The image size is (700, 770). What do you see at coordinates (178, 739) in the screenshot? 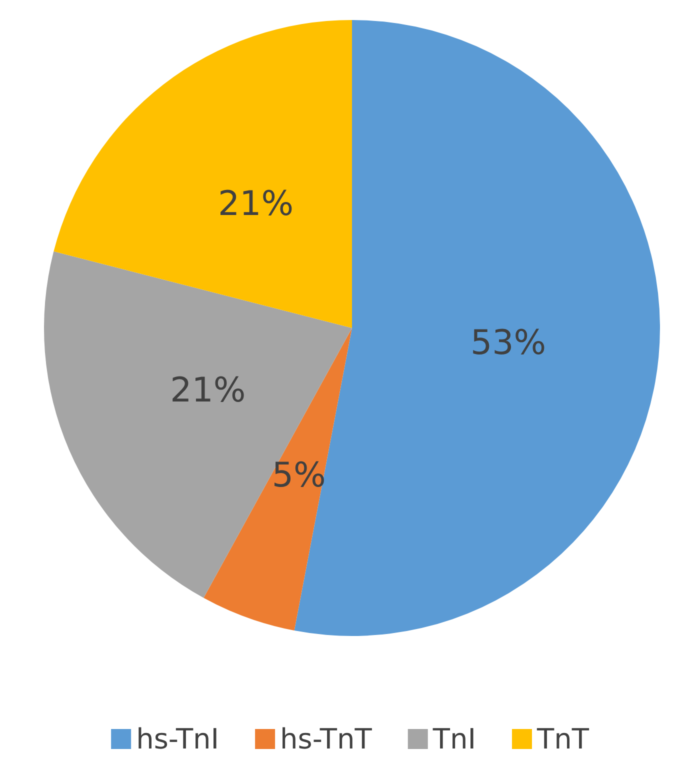
I see `legend-label: hs-TnI` at bounding box center [178, 739].